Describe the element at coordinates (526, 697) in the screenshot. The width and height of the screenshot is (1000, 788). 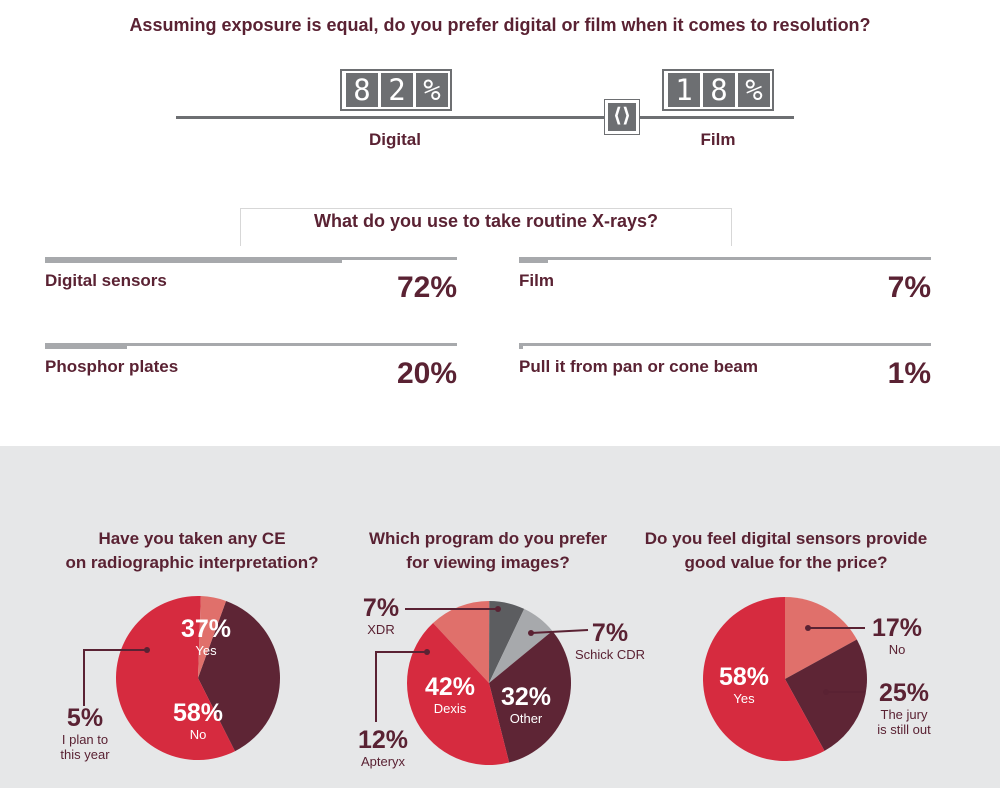
I see `slice-pct: 32%` at that location.